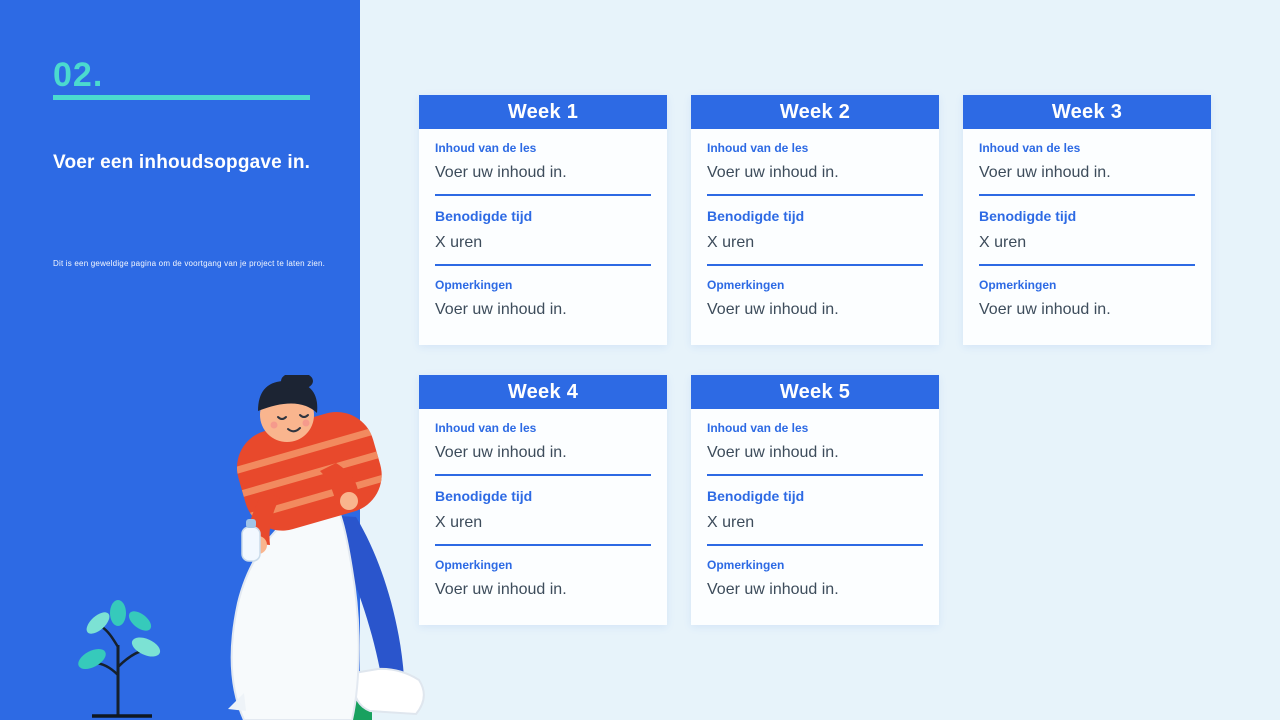  What do you see at coordinates (181, 97) in the screenshot?
I see `accent-underline` at bounding box center [181, 97].